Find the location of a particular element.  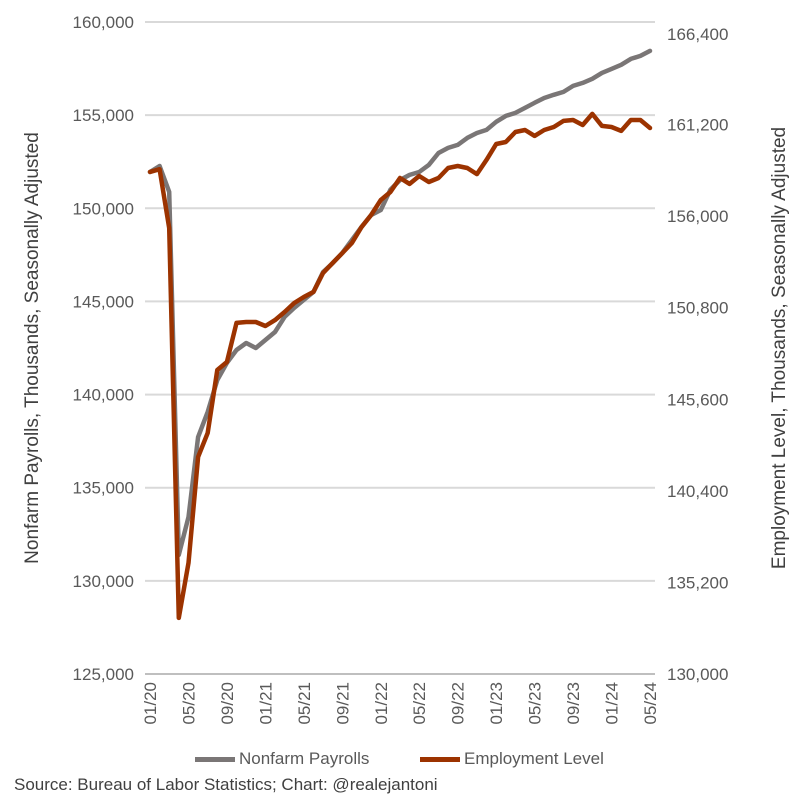

left-tick-label: 160,000 is located at coordinates (103, 22).